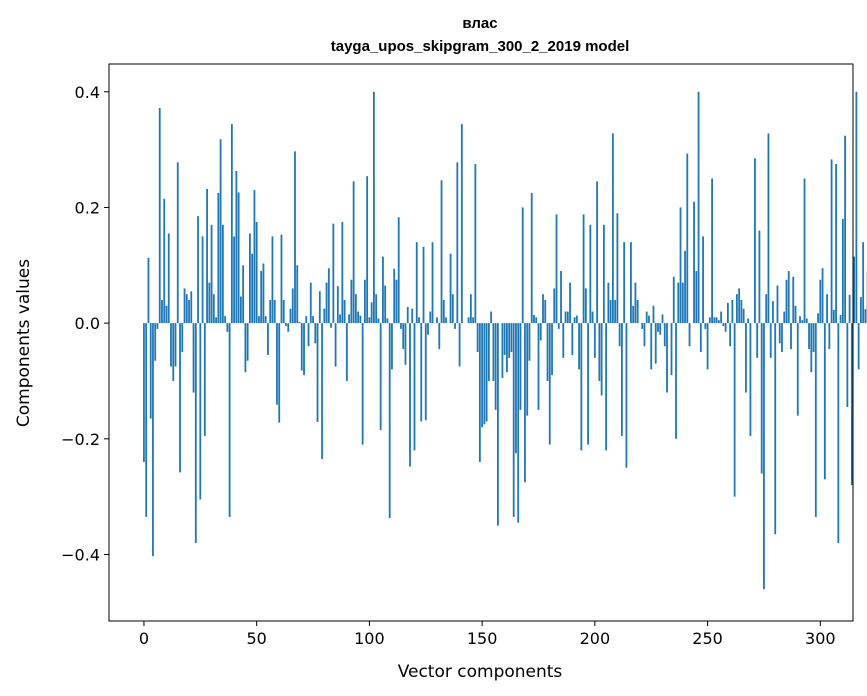 Image resolution: width=867 pixels, height=696 pixels. What do you see at coordinates (707, 638) in the screenshot?
I see `x-tick-label: 250` at bounding box center [707, 638].